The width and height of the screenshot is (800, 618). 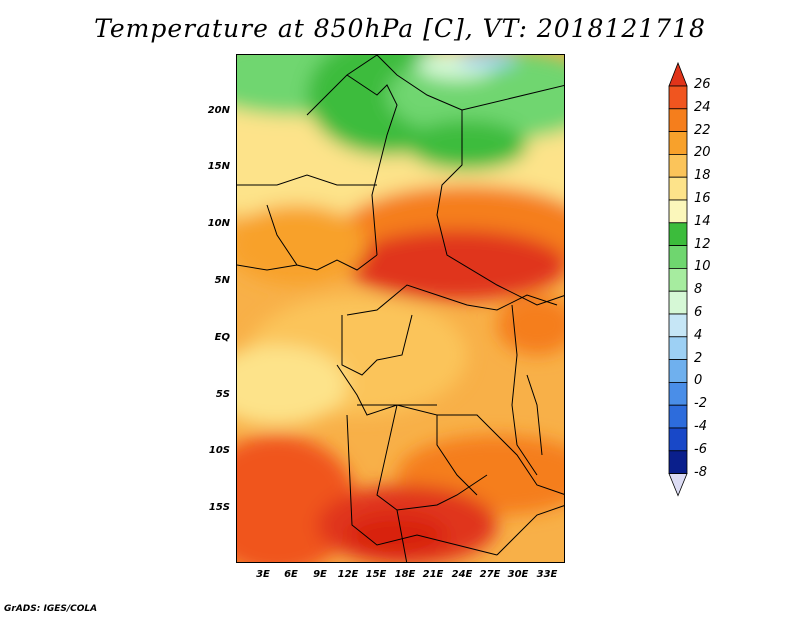 What do you see at coordinates (700, 472) in the screenshot?
I see `color-bar-label: -8` at bounding box center [700, 472].